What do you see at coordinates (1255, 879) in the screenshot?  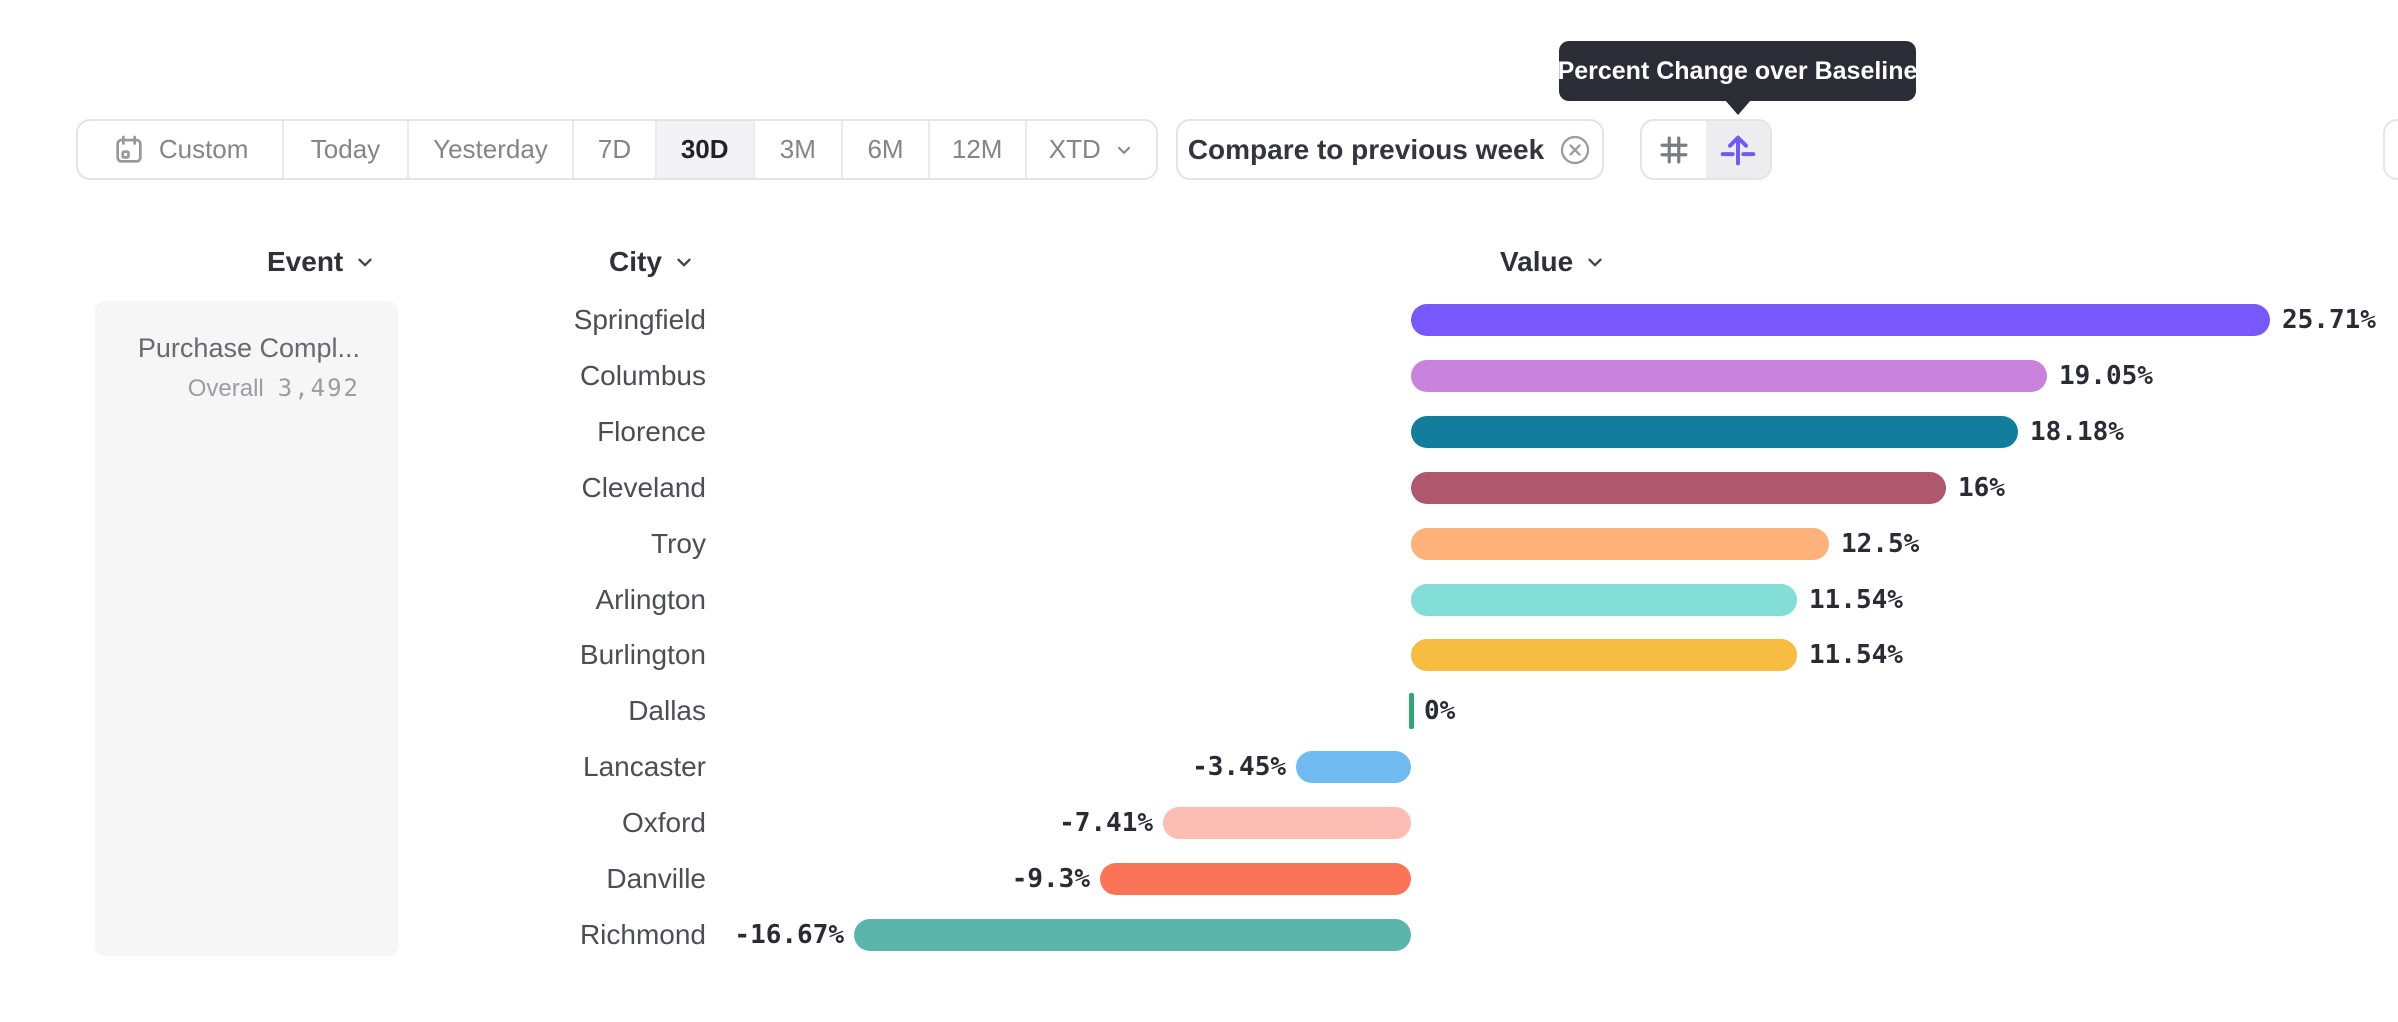 I see `bar-danville` at bounding box center [1255, 879].